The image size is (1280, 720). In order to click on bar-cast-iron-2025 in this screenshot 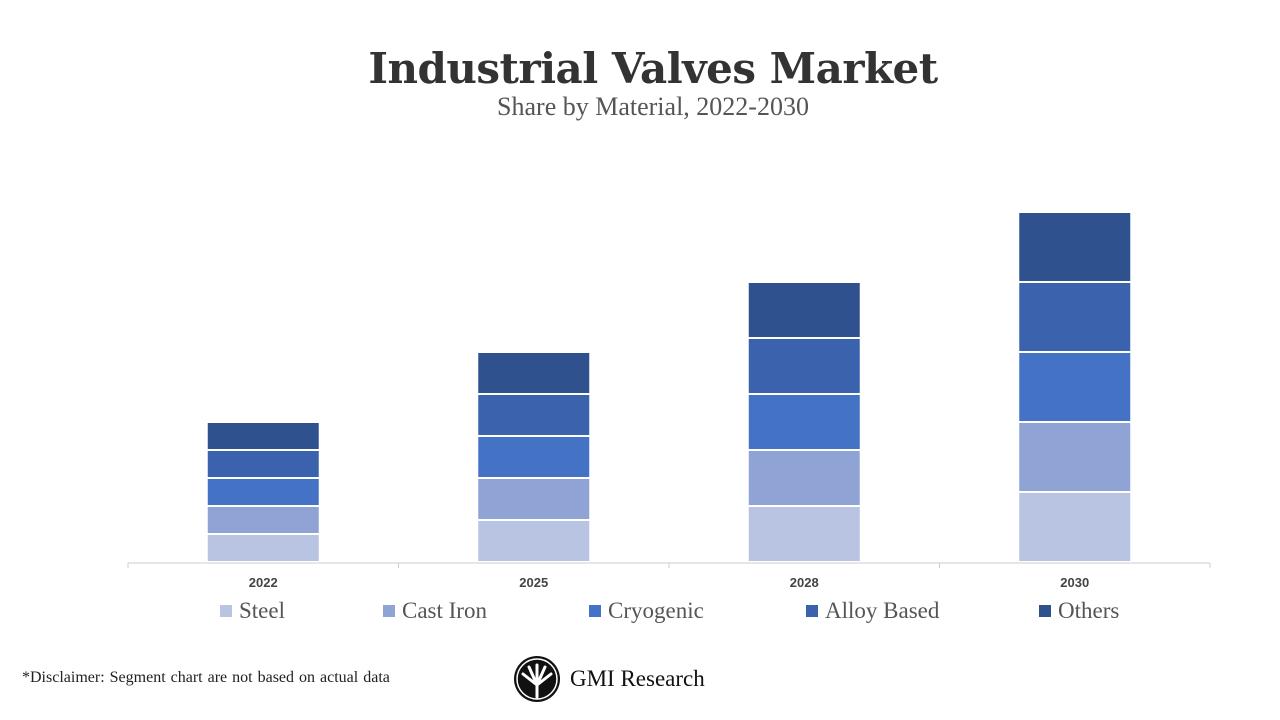, I will do `click(534, 499)`.